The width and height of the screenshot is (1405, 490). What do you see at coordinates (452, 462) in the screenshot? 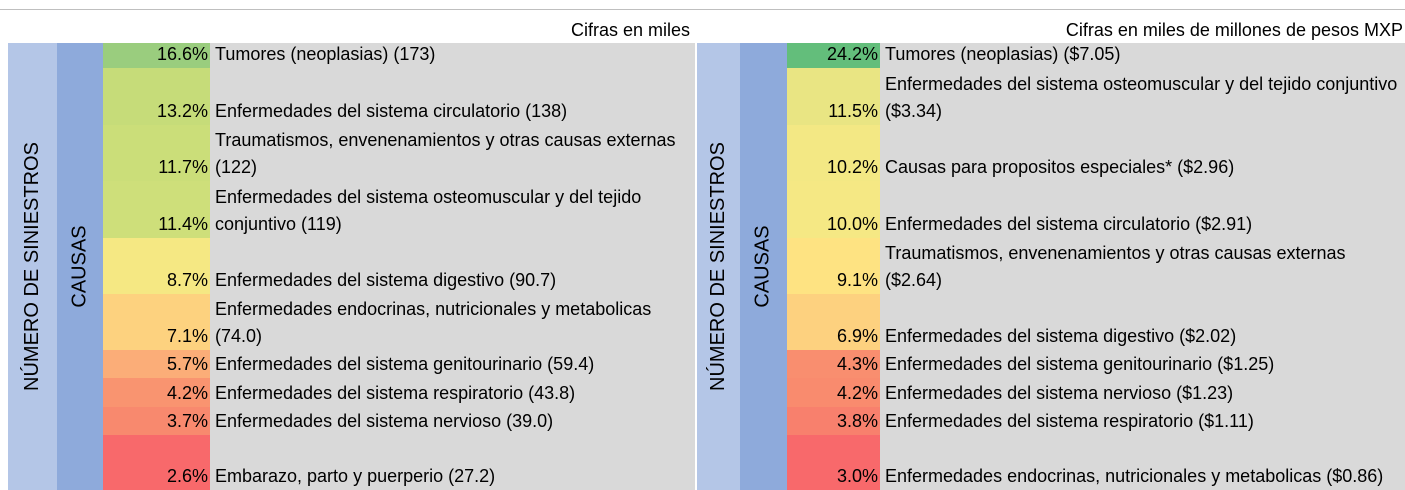
I see `cause-label: Embarazo, parto y puerperio (27.2)` at bounding box center [452, 462].